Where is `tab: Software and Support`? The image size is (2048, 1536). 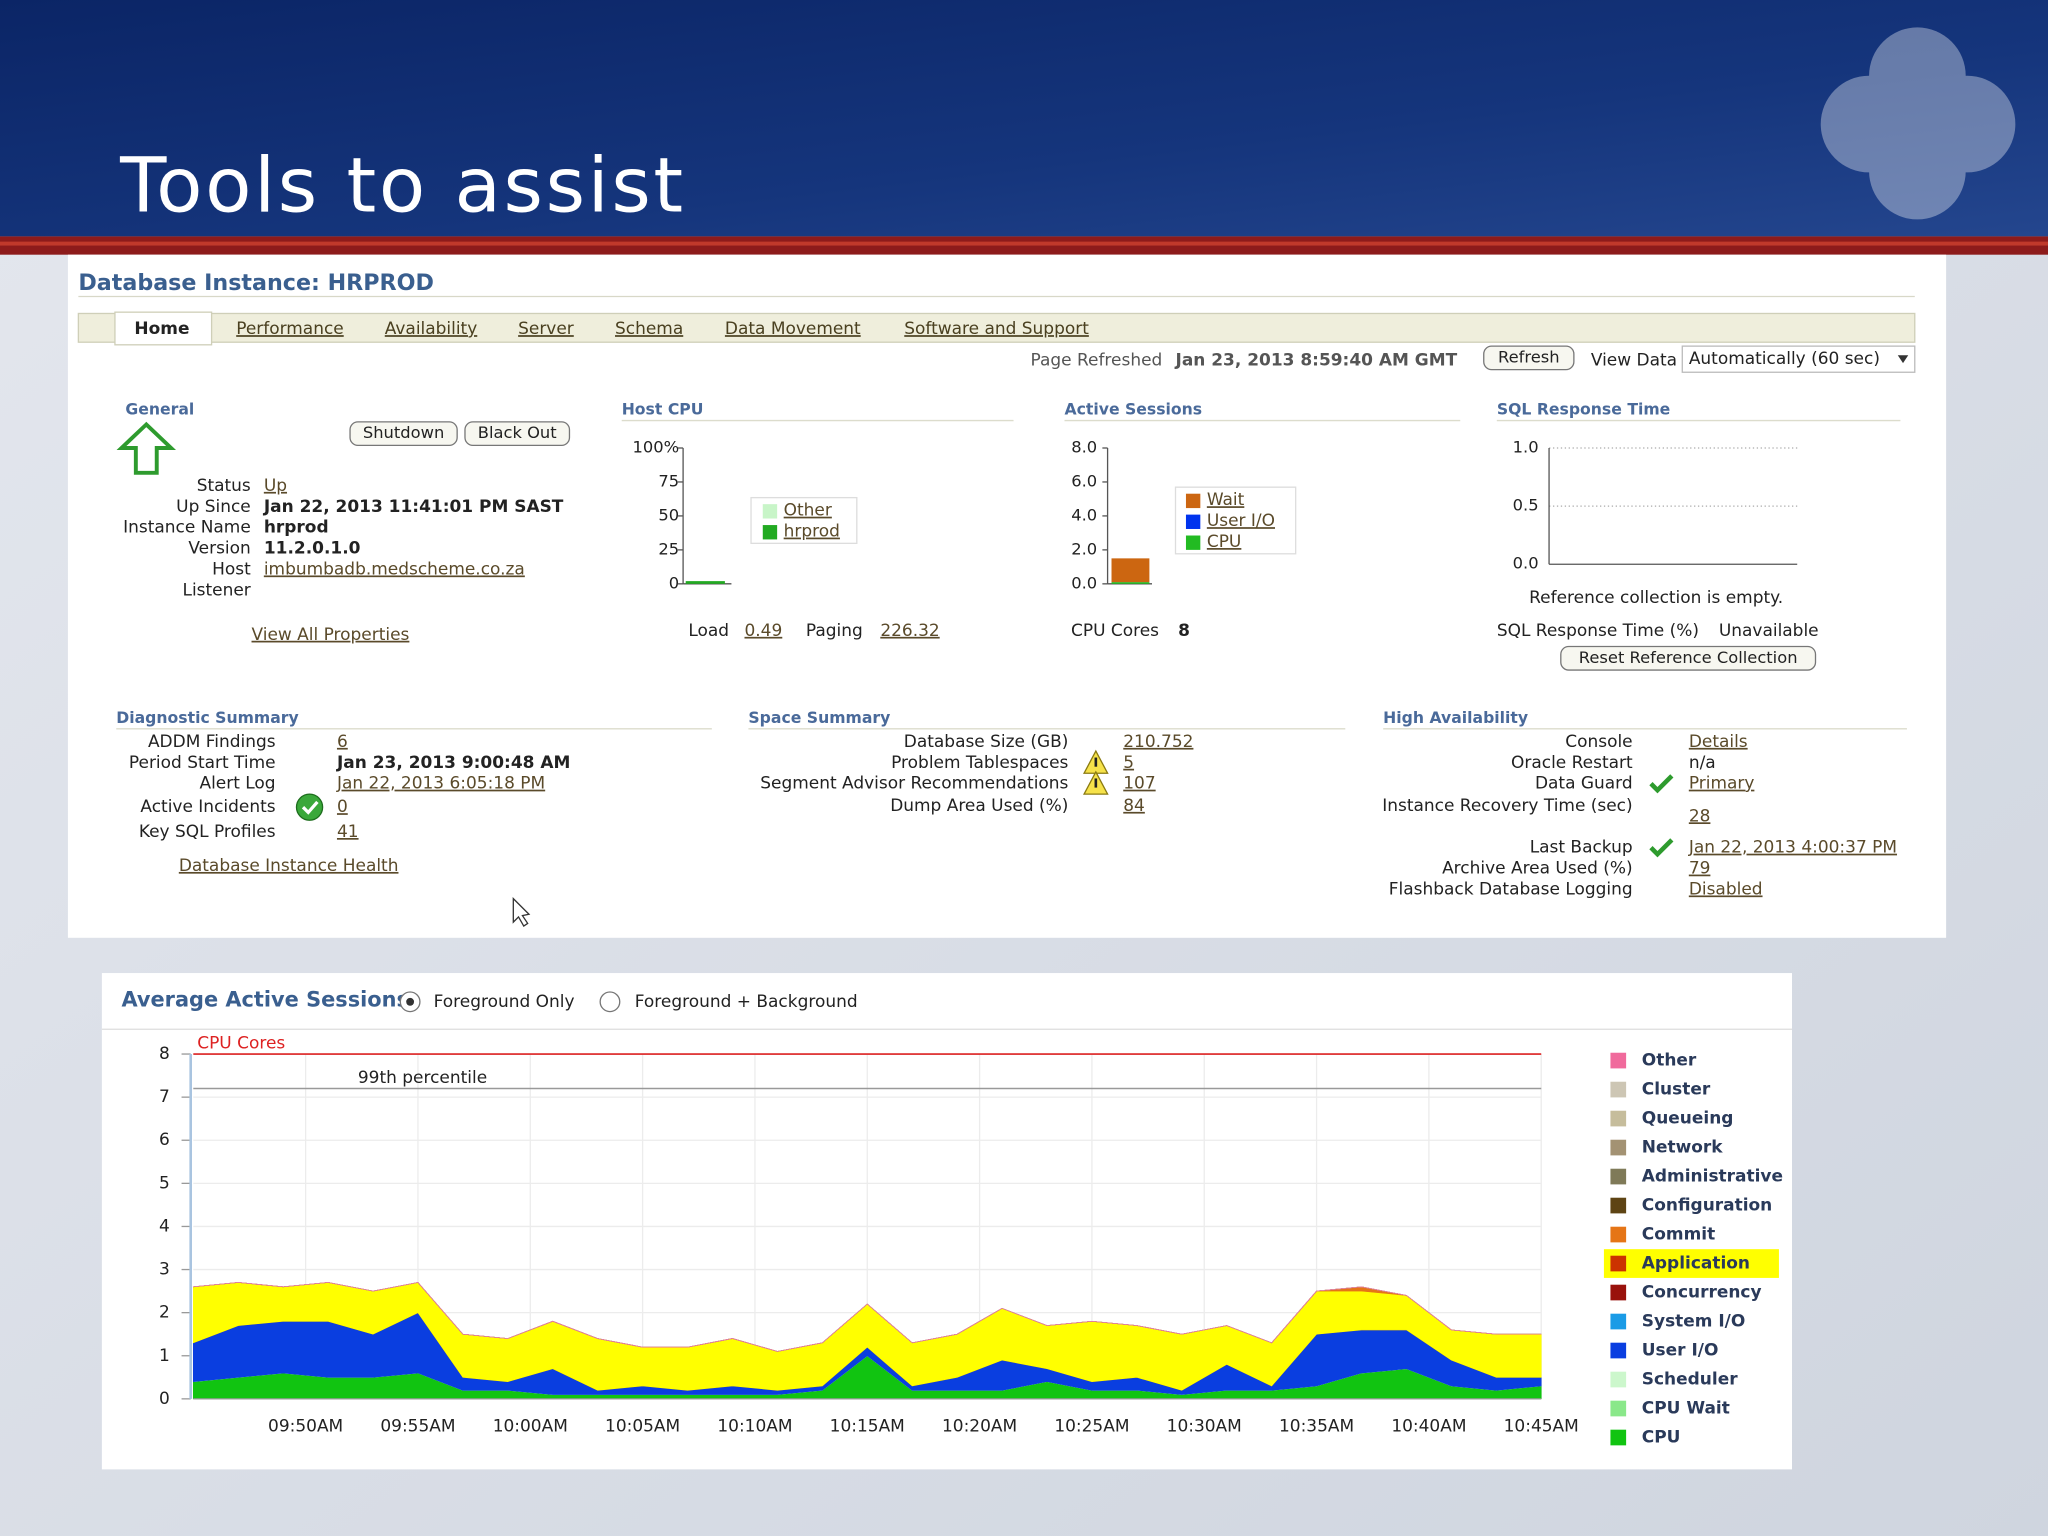
tab: Software and Support is located at coordinates (996, 329).